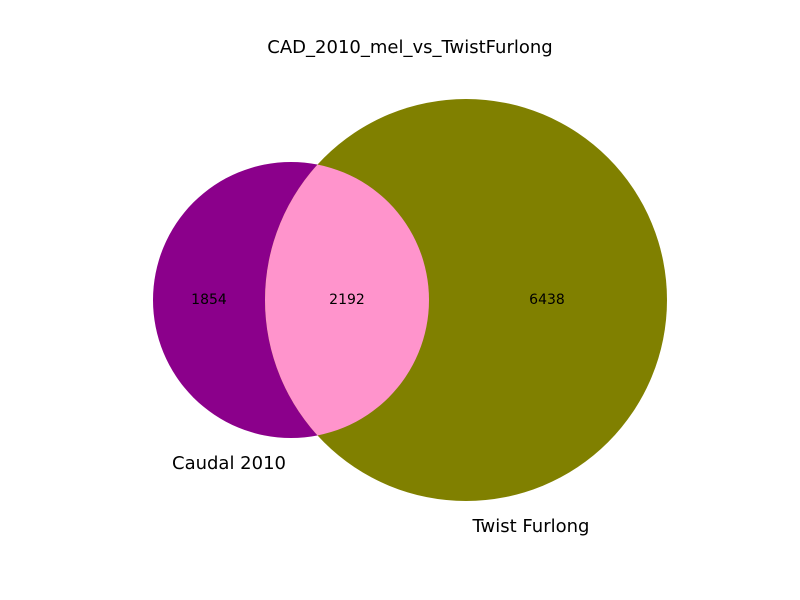 Image resolution: width=800 pixels, height=600 pixels. What do you see at coordinates (209, 300) in the screenshot?
I see `caudal-only-count: 1854` at bounding box center [209, 300].